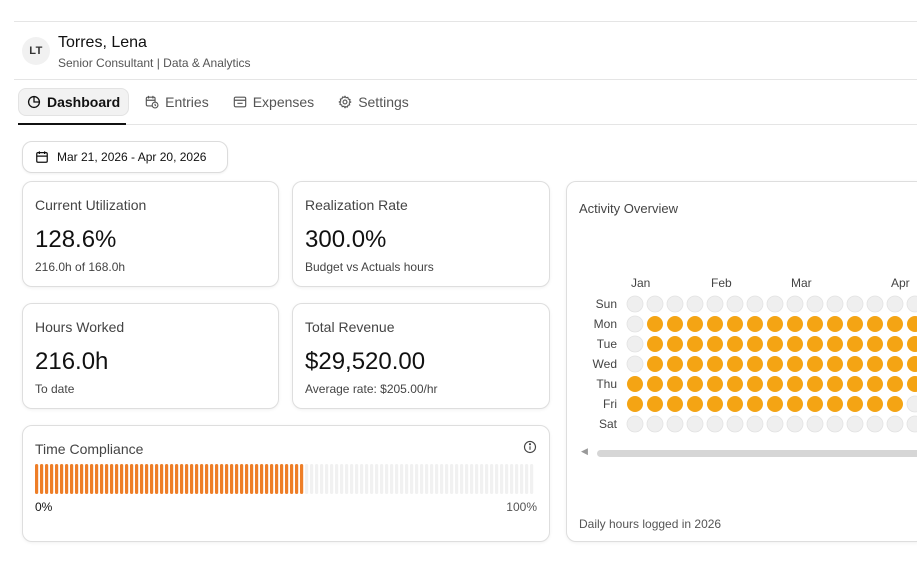 Image resolution: width=917 pixels, height=573 pixels. I want to click on tab-settings: Settings, so click(373, 102).